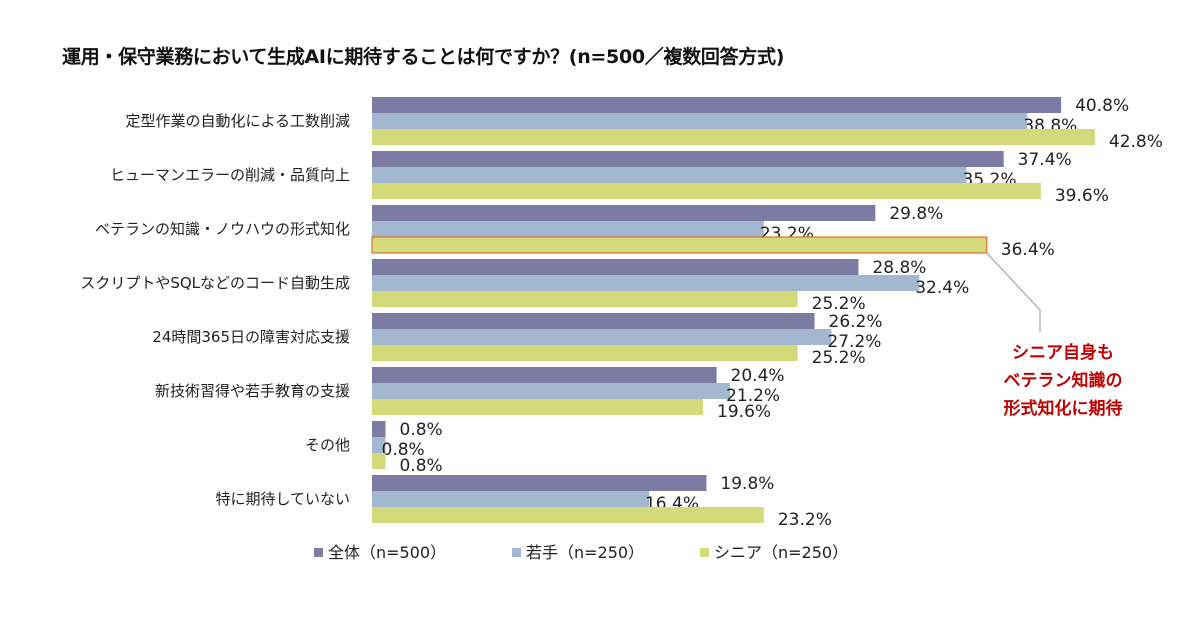 This screenshot has height=628, width=1200. Describe the element at coordinates (916, 214) in the screenshot. I see `data-label: 29.8%` at that location.